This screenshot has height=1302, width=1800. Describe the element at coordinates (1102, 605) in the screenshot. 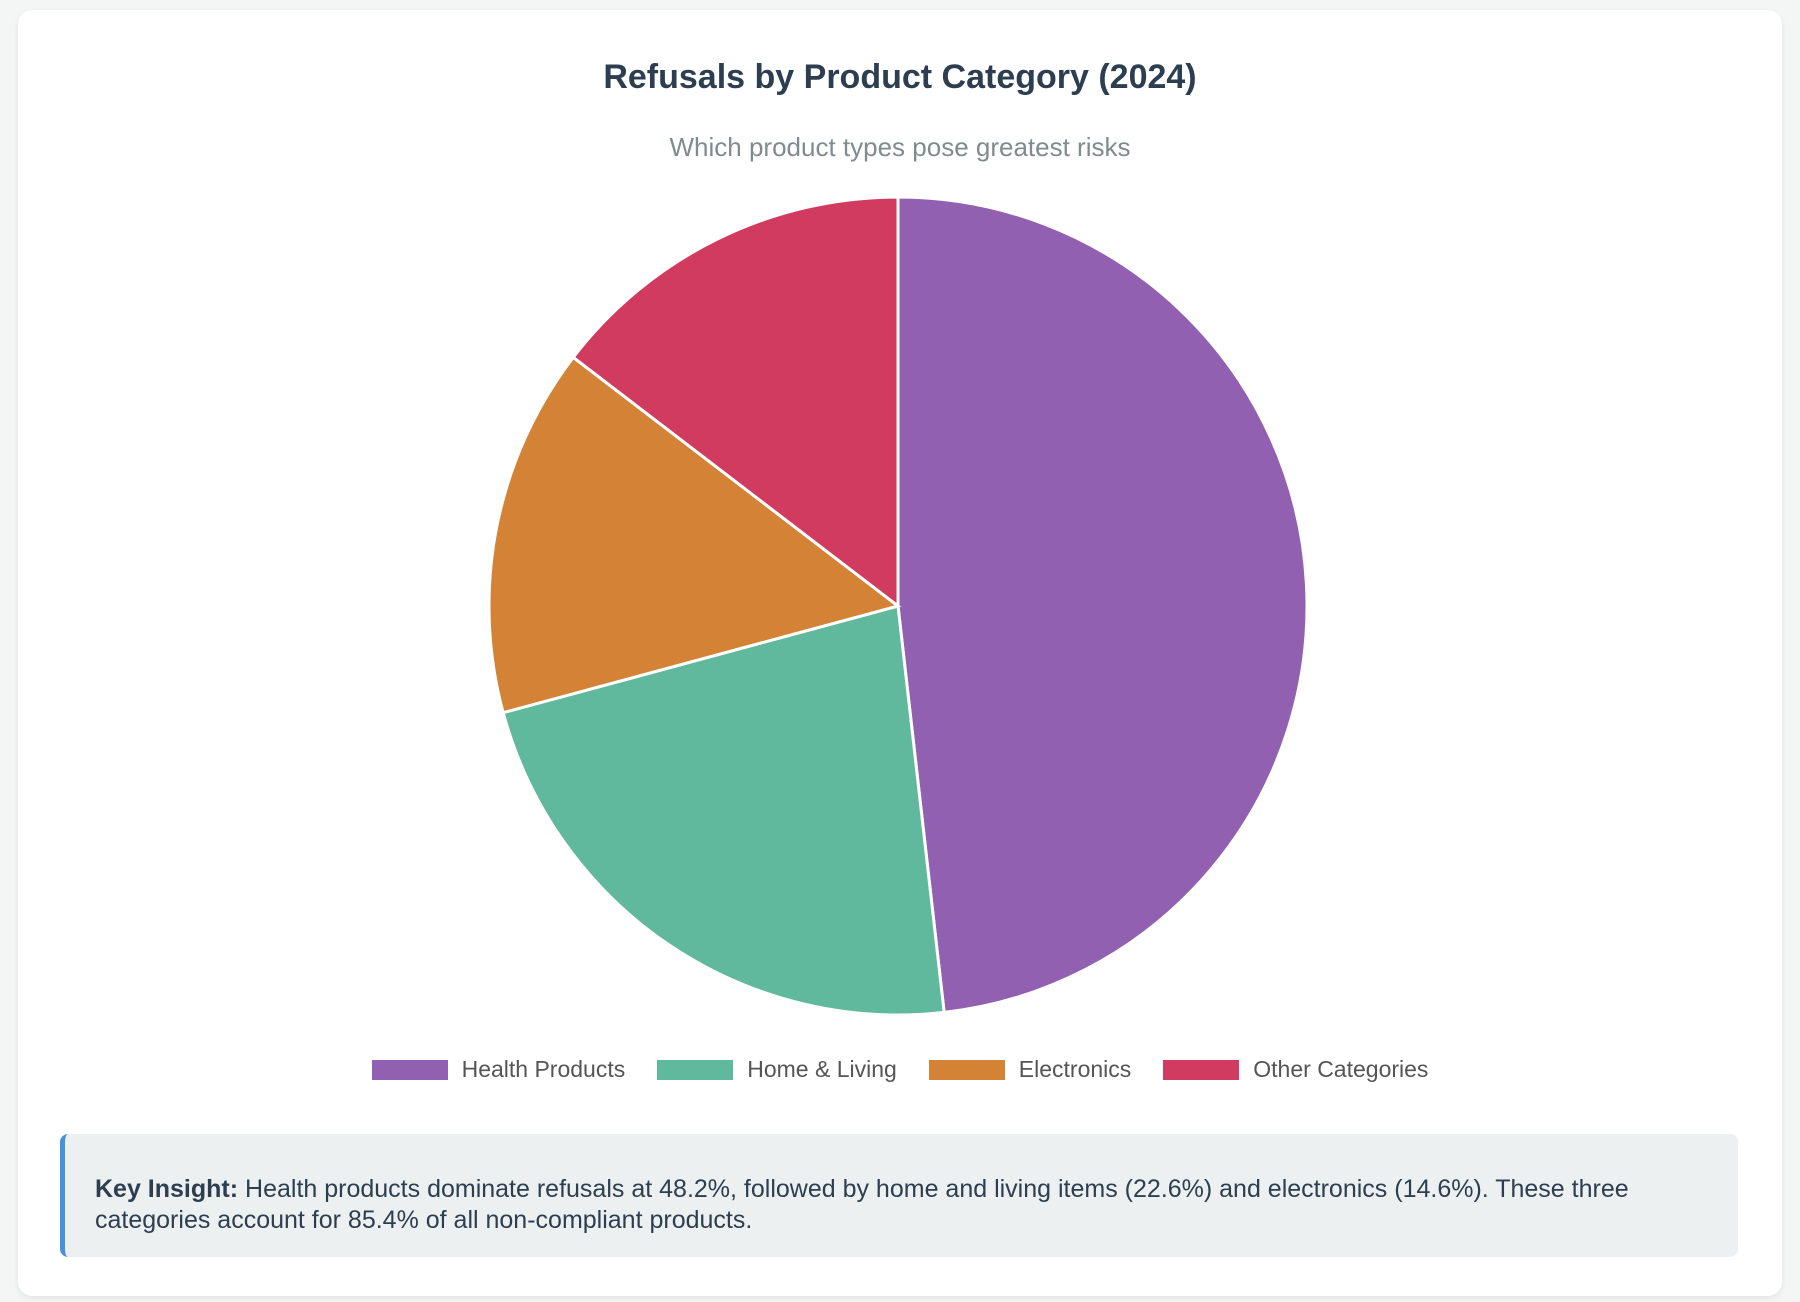

I see `pie-slice-health-products` at that location.